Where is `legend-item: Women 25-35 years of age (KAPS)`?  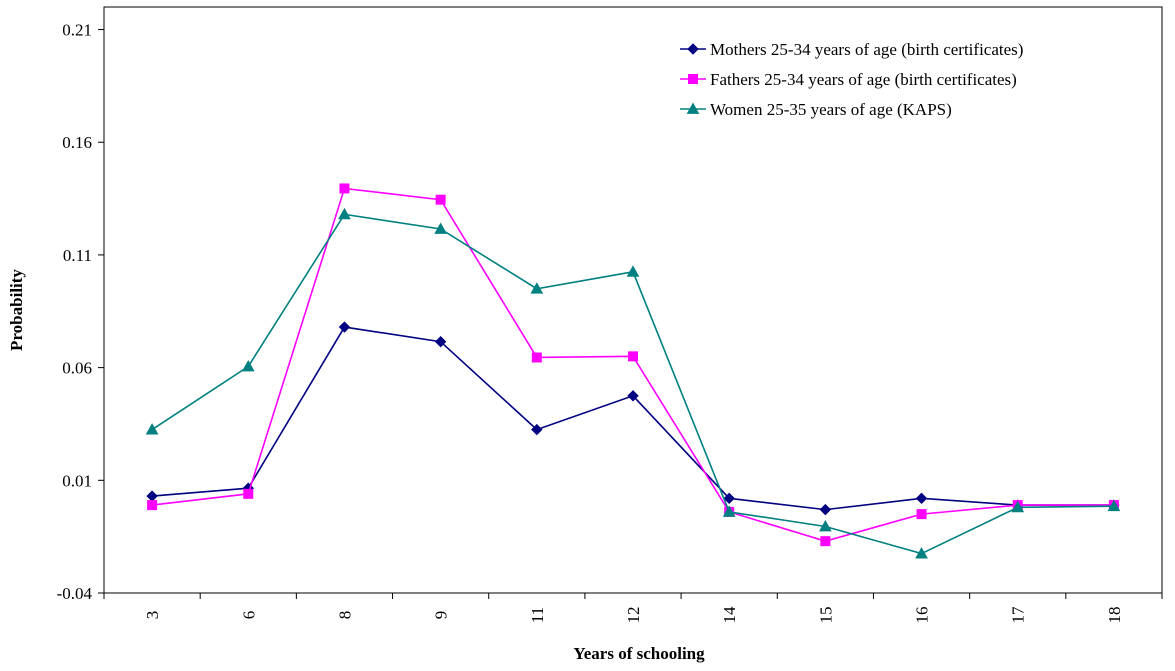
legend-item: Women 25-35 years of age (KAPS) is located at coordinates (816, 109).